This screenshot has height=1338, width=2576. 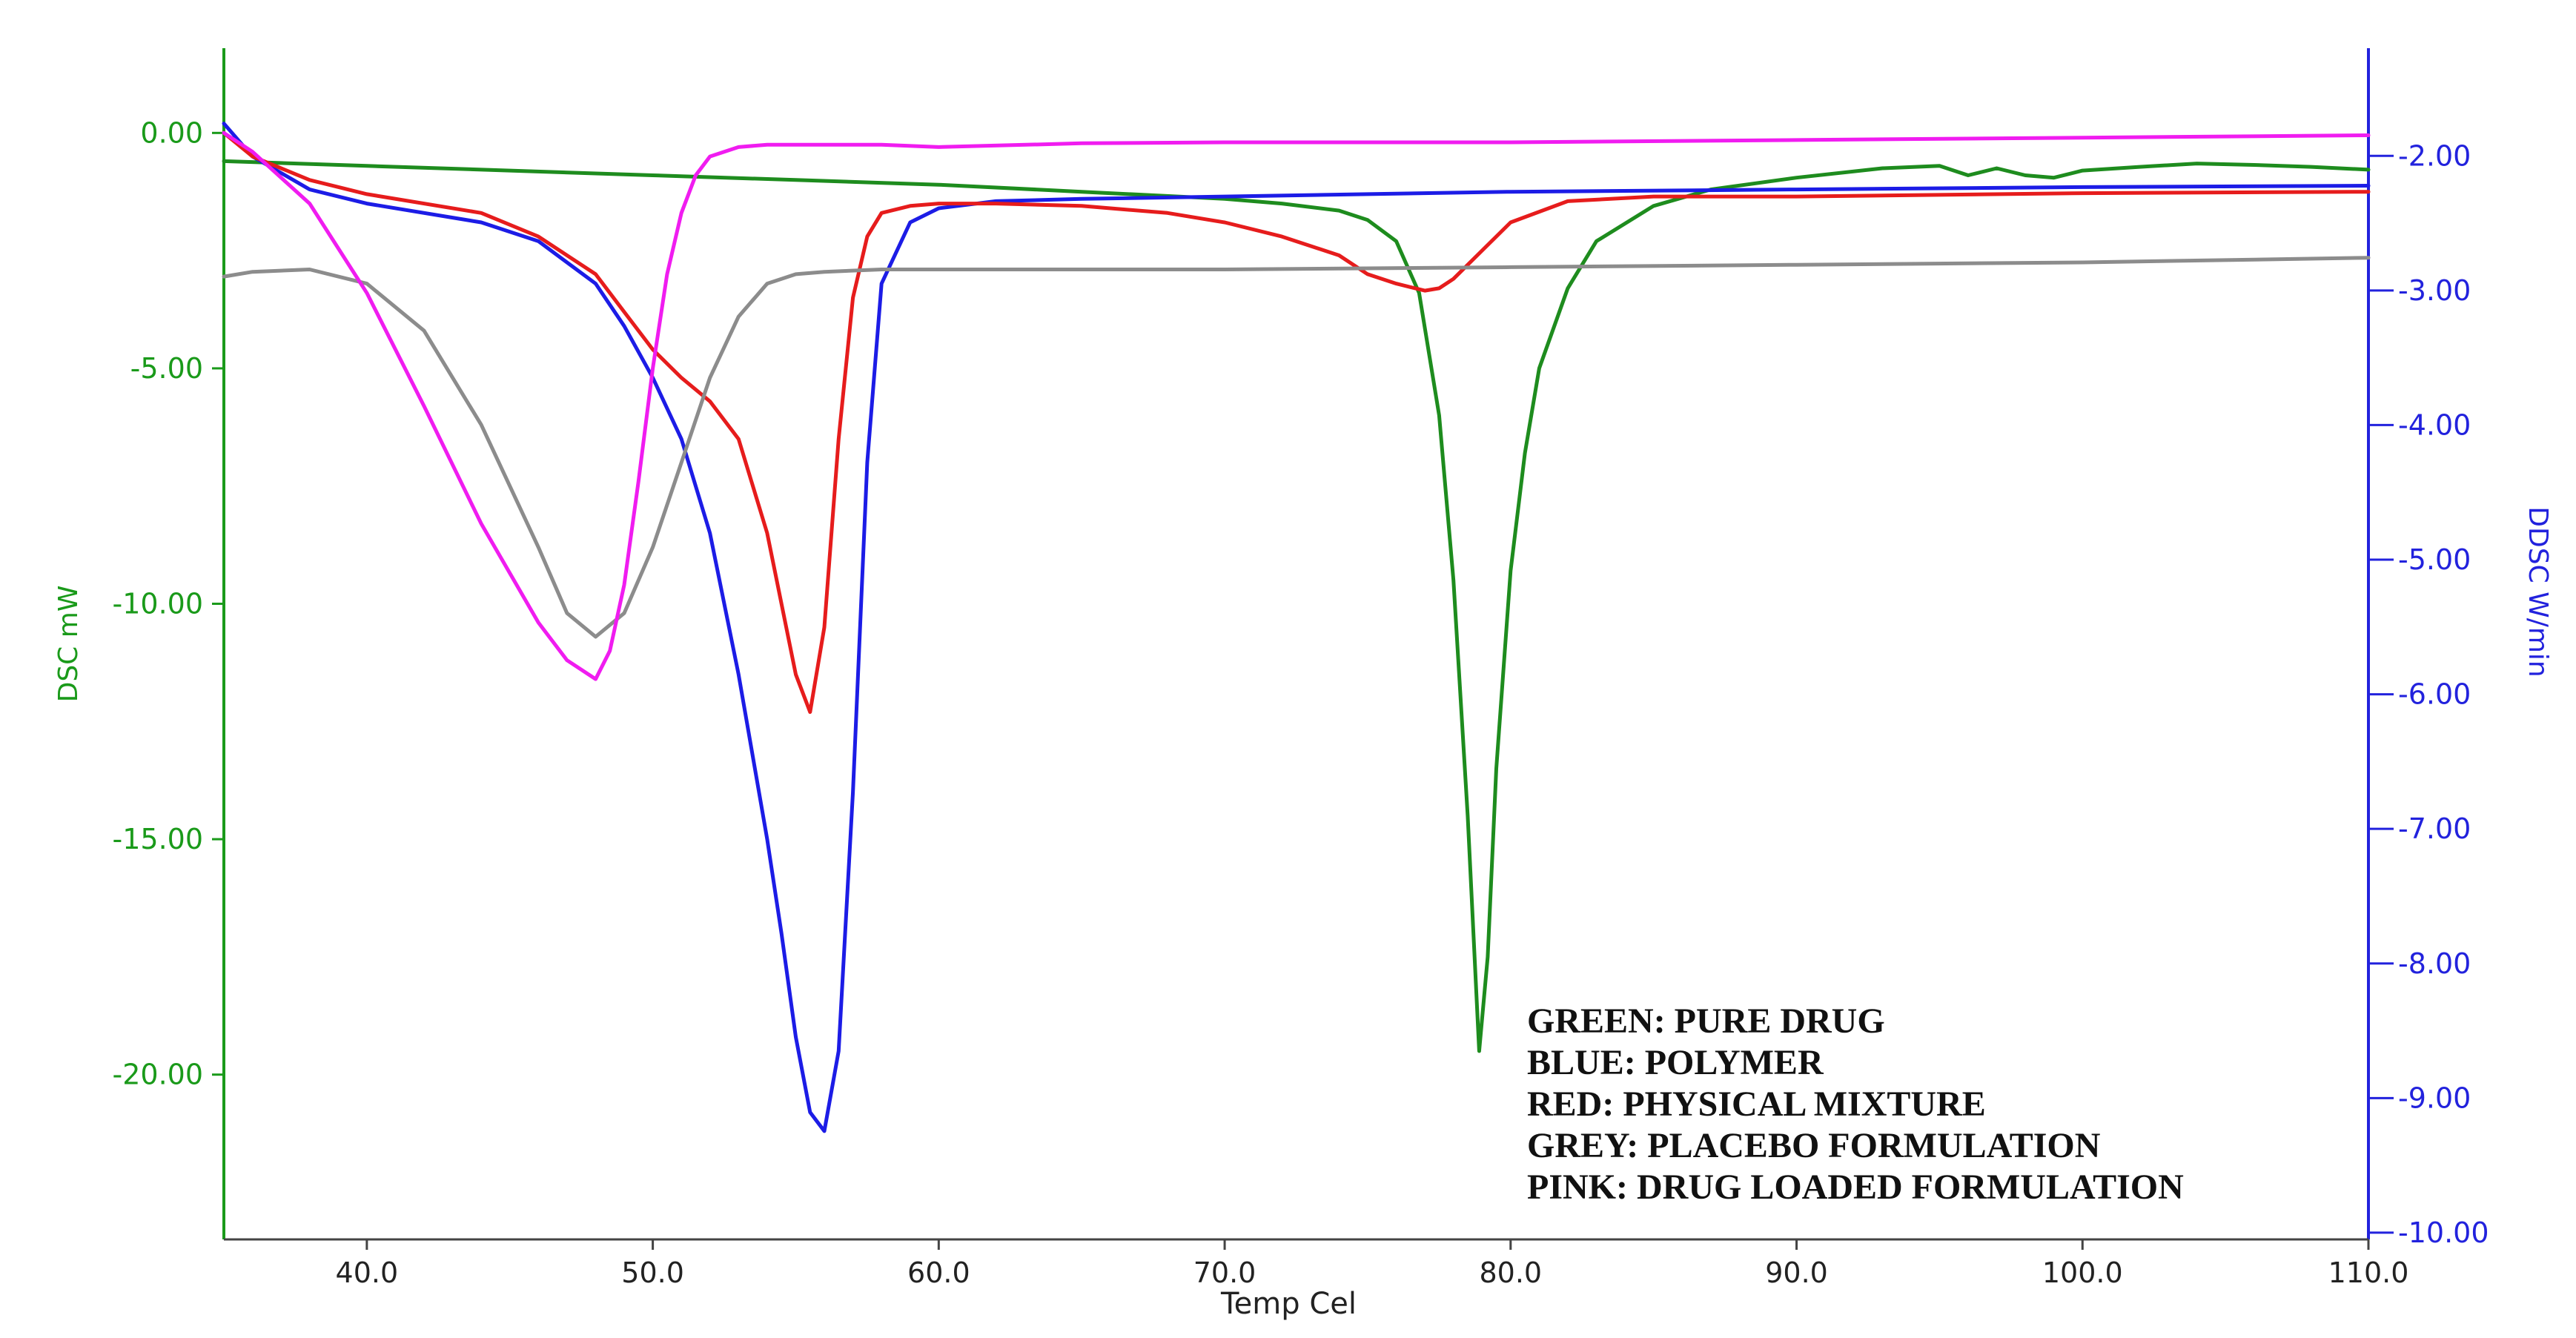 What do you see at coordinates (2434, 424) in the screenshot?
I see `right-tick-label: -4.00` at bounding box center [2434, 424].